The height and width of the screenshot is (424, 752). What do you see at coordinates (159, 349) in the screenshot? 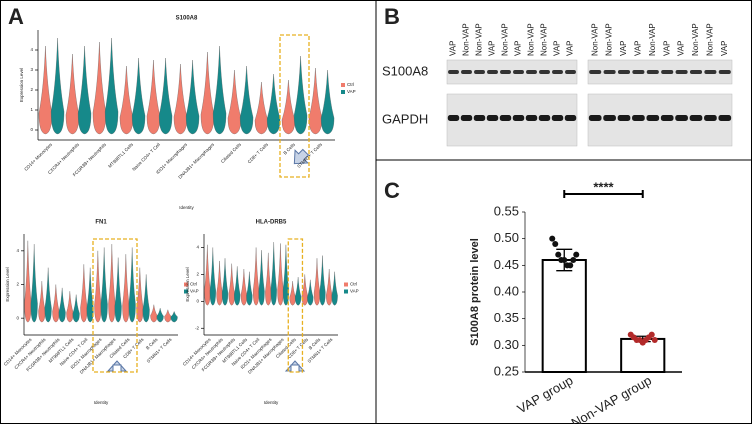
I see `x-tick-label: STMN1+ T Cells` at bounding box center [159, 349].